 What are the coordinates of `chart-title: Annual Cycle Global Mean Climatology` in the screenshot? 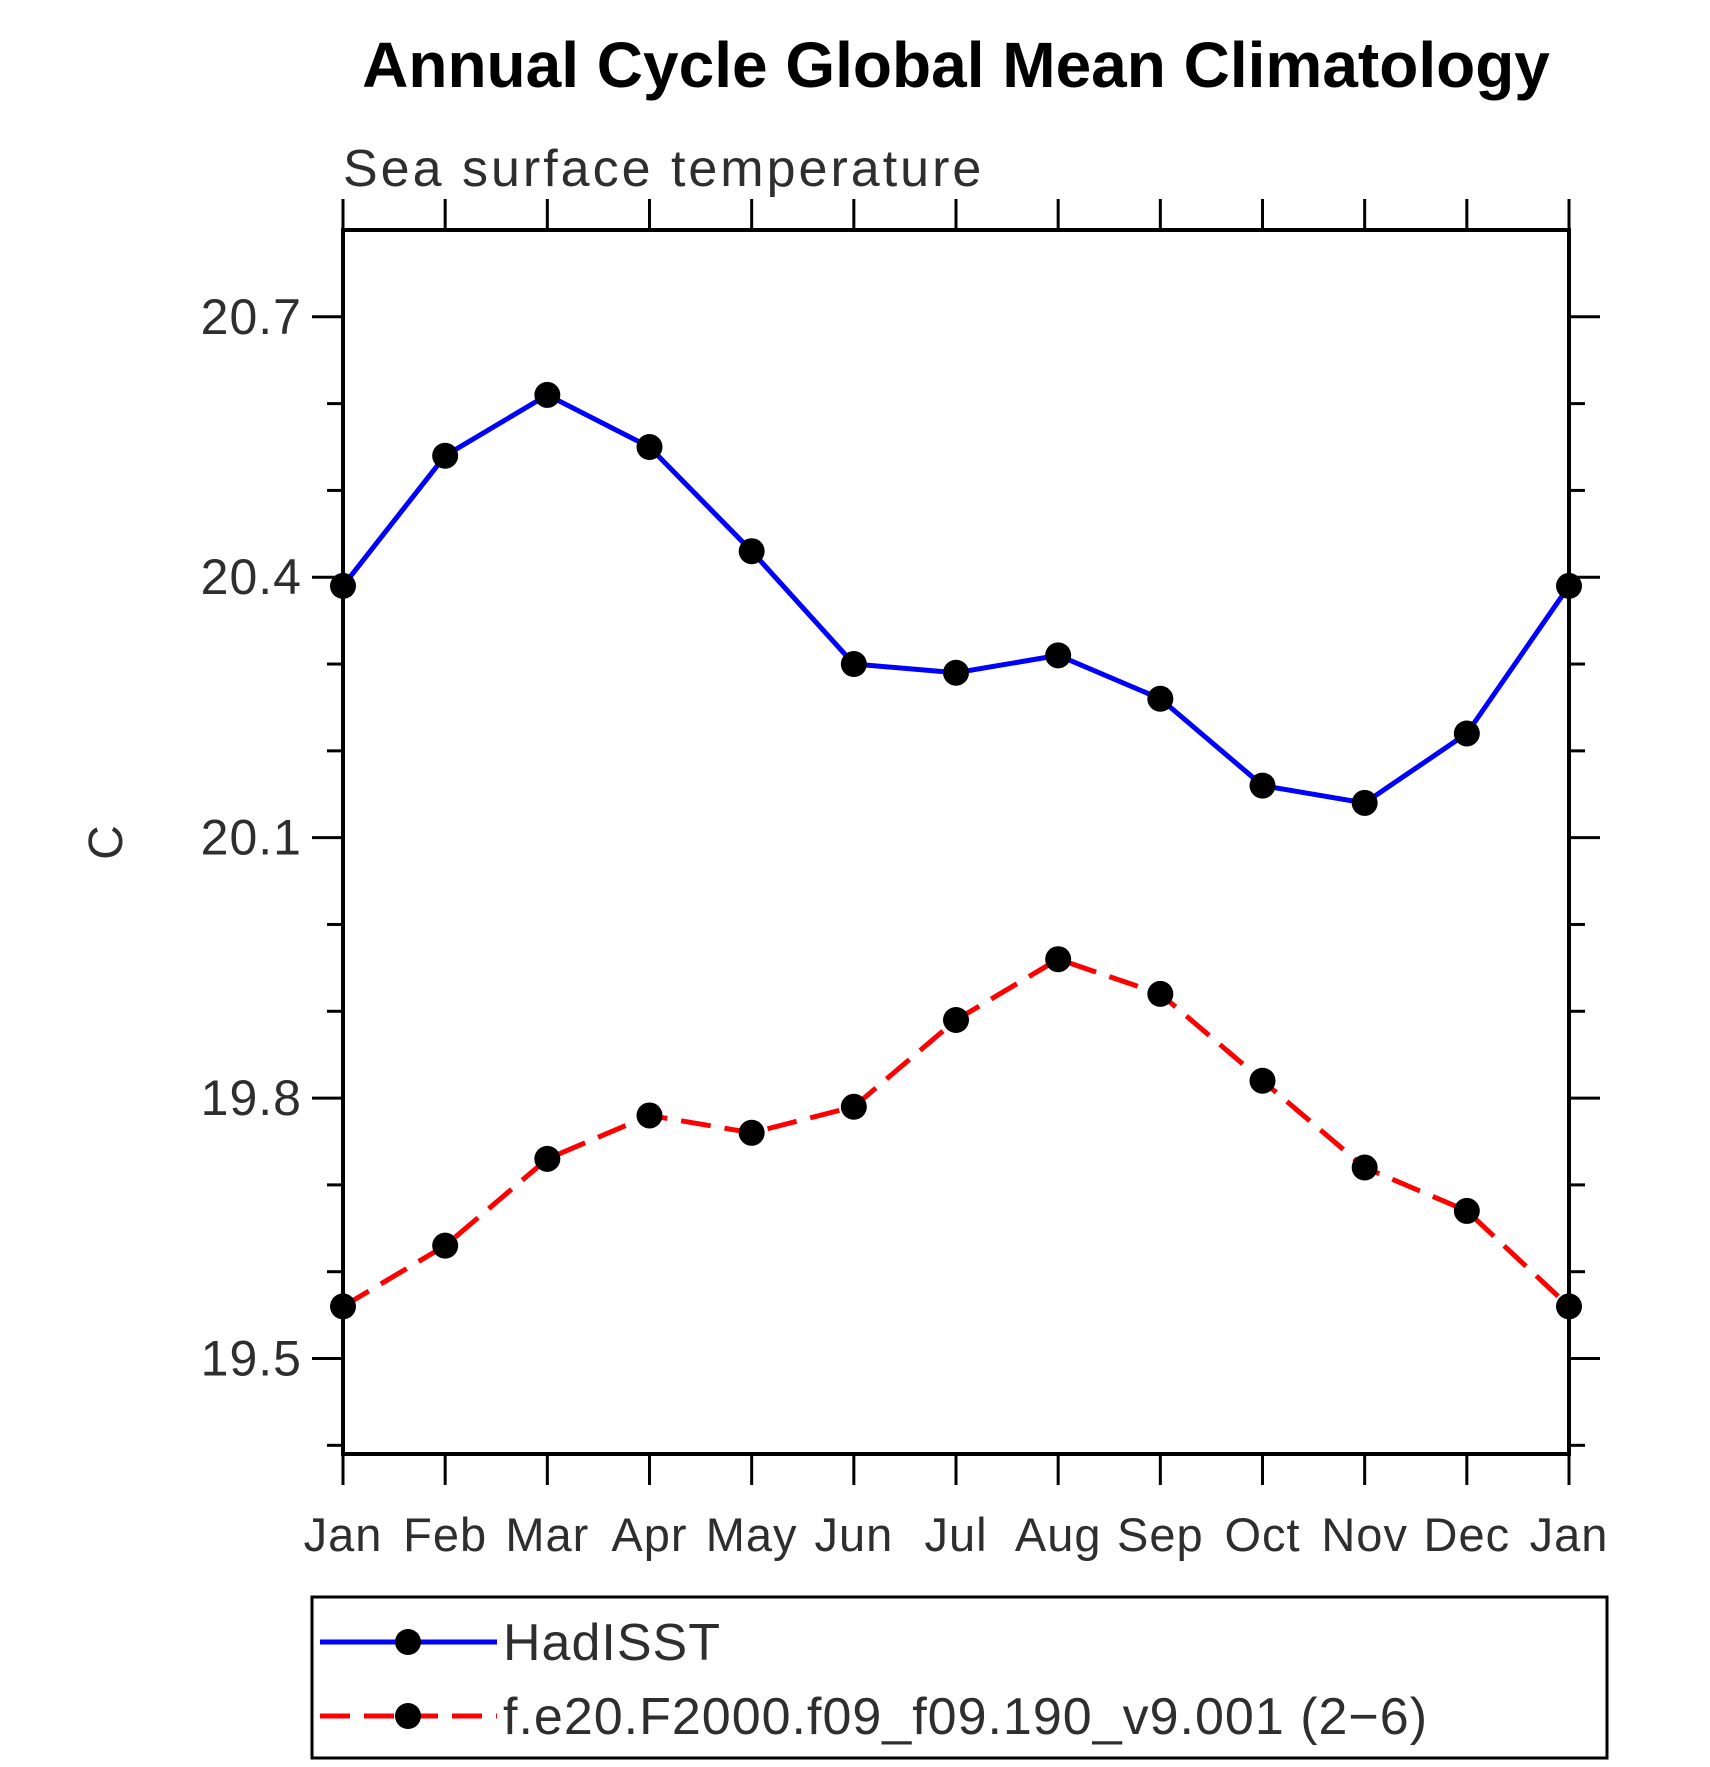 It's located at (956, 65).